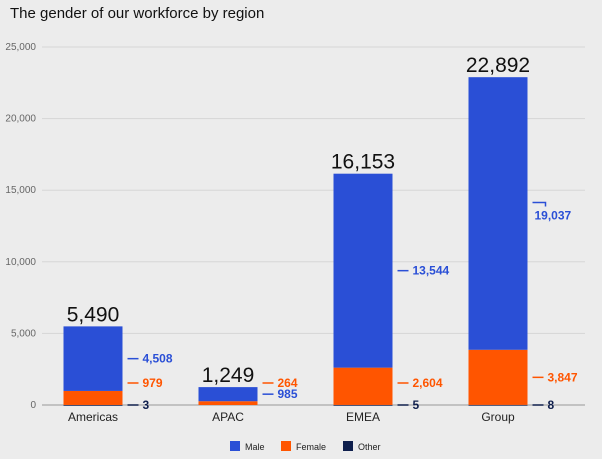 The image size is (602, 459). I want to click on category-label: APAC, so click(228, 417).